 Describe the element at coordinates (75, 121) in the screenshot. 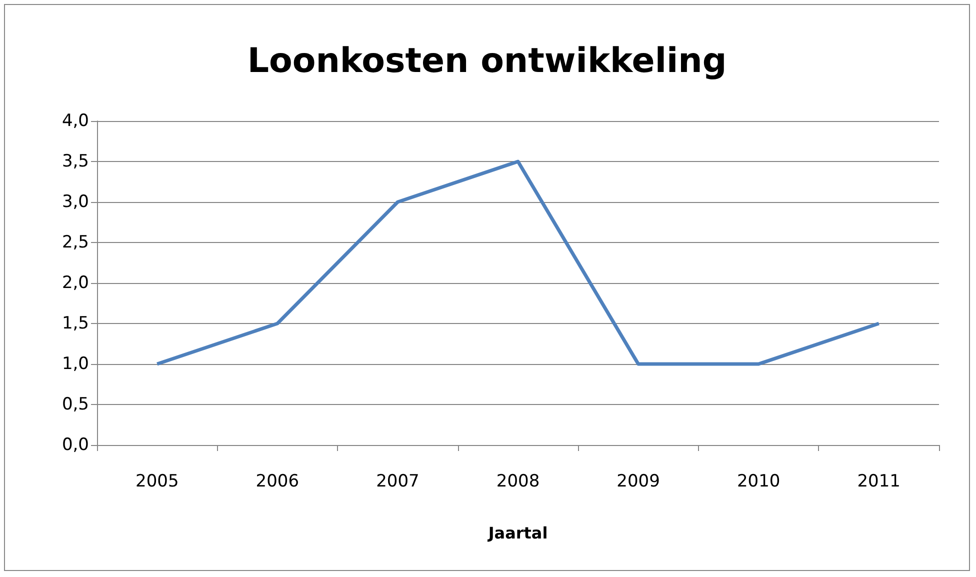

I see `y-tick-label: 4,0` at that location.